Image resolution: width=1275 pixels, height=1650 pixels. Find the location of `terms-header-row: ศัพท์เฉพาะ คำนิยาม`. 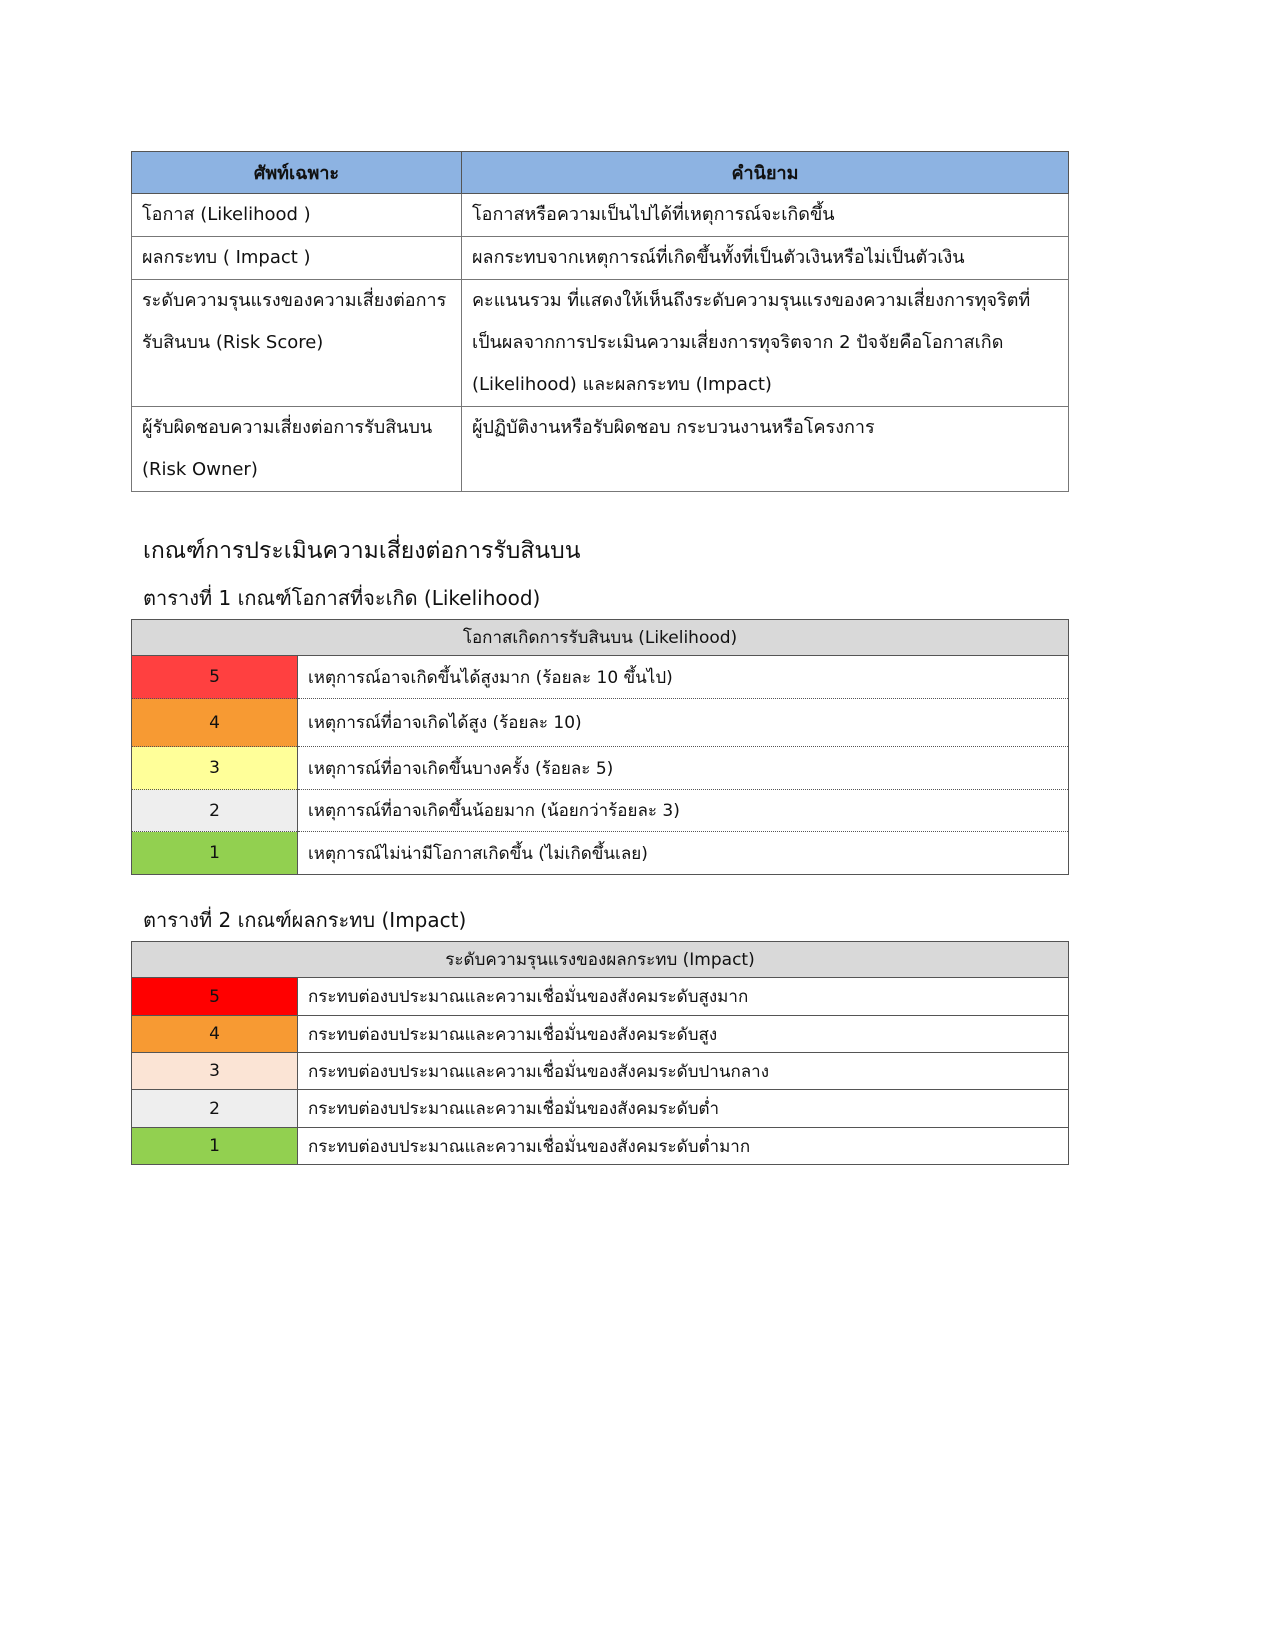

terms-header-row: ศัพท์เฉพาะ คำนิยาม is located at coordinates (600, 172).